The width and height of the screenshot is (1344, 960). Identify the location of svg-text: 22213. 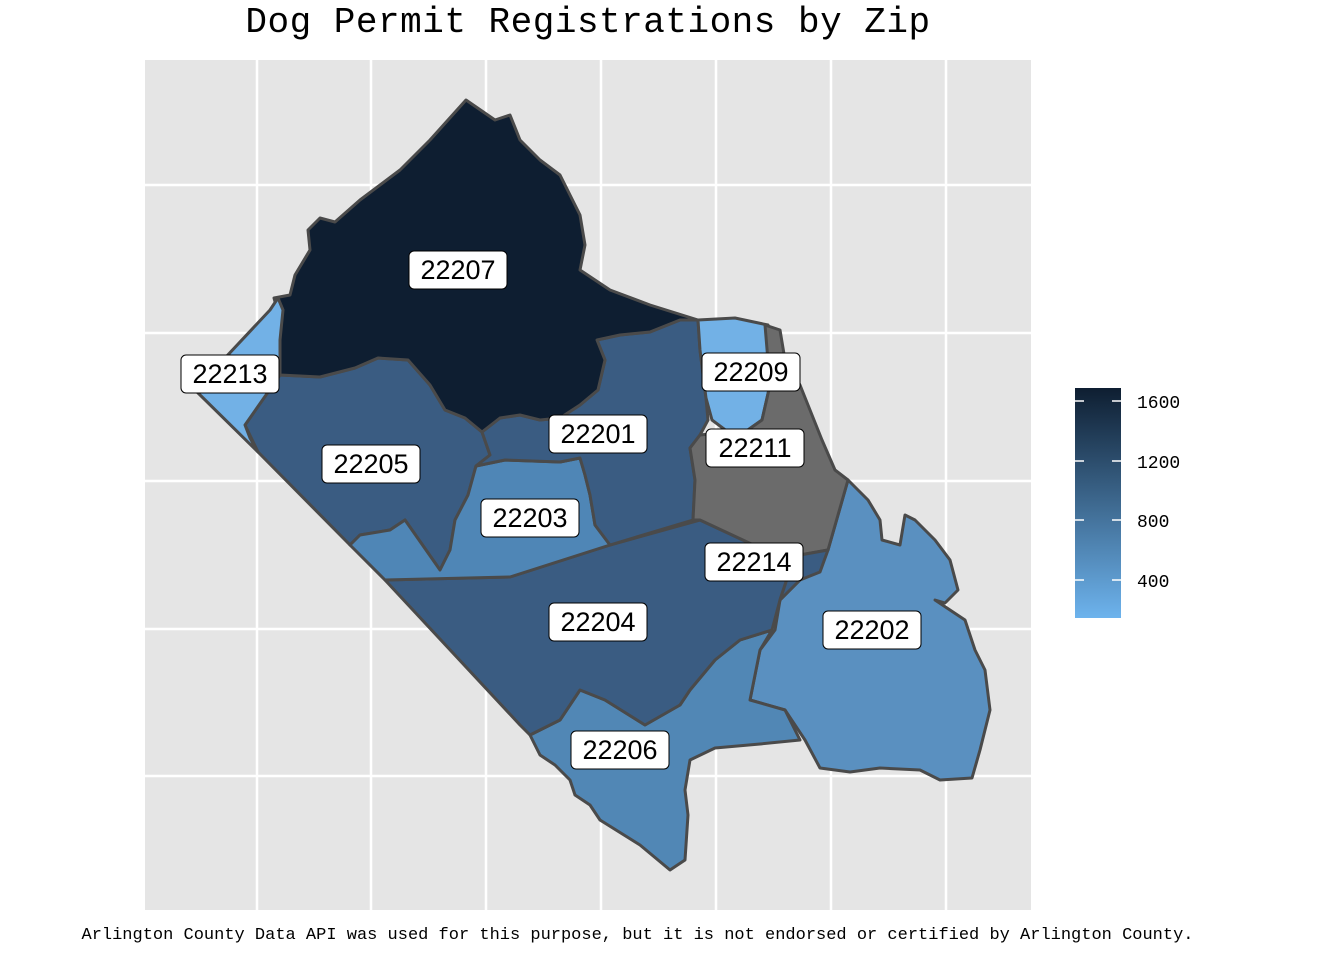
(229, 374).